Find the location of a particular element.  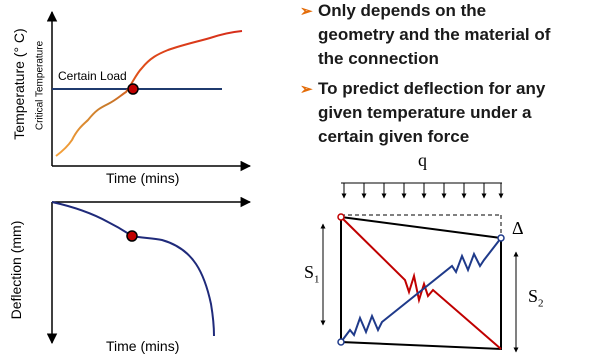

bullet-1-line-3: the connection is located at coordinates (378, 58).